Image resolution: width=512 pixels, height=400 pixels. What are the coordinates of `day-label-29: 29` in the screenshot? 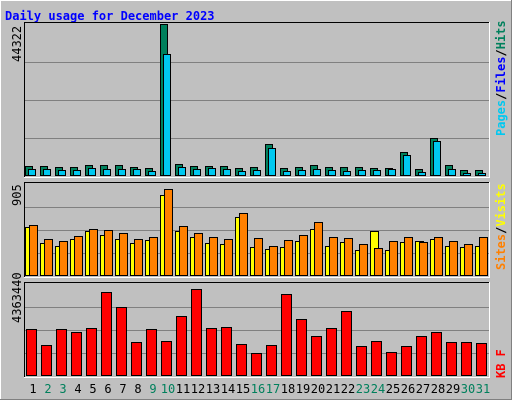 It's located at (453, 389).